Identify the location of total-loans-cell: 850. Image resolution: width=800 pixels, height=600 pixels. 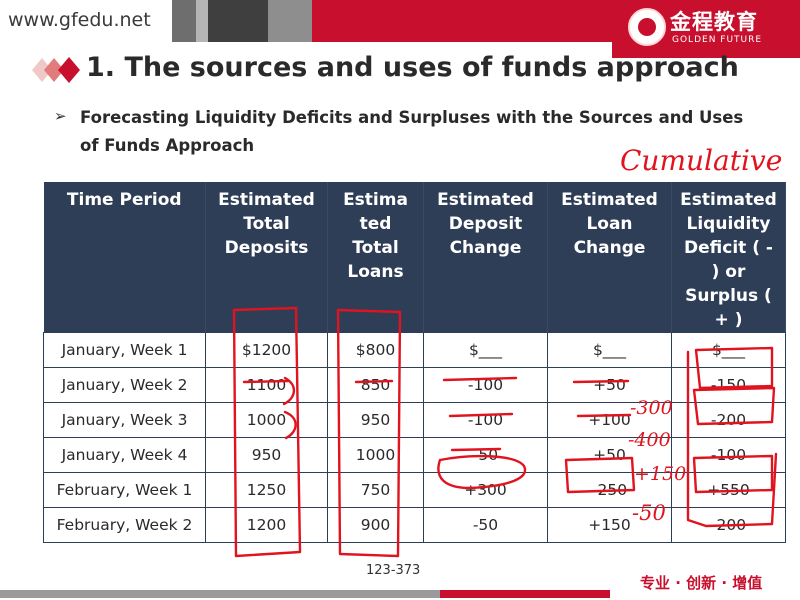
(375, 385).